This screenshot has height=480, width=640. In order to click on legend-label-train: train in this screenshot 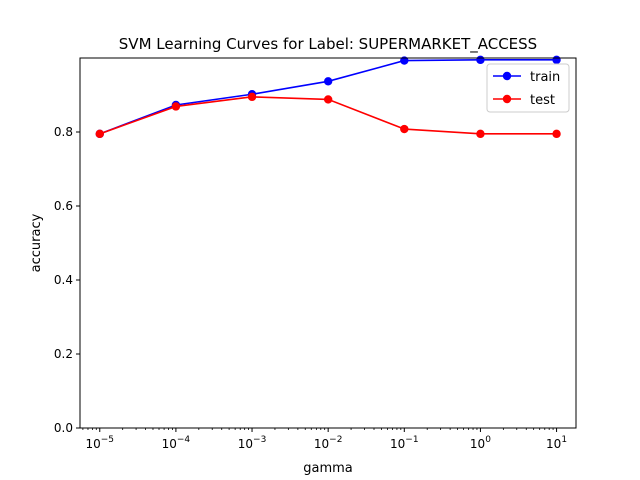, I will do `click(545, 77)`.